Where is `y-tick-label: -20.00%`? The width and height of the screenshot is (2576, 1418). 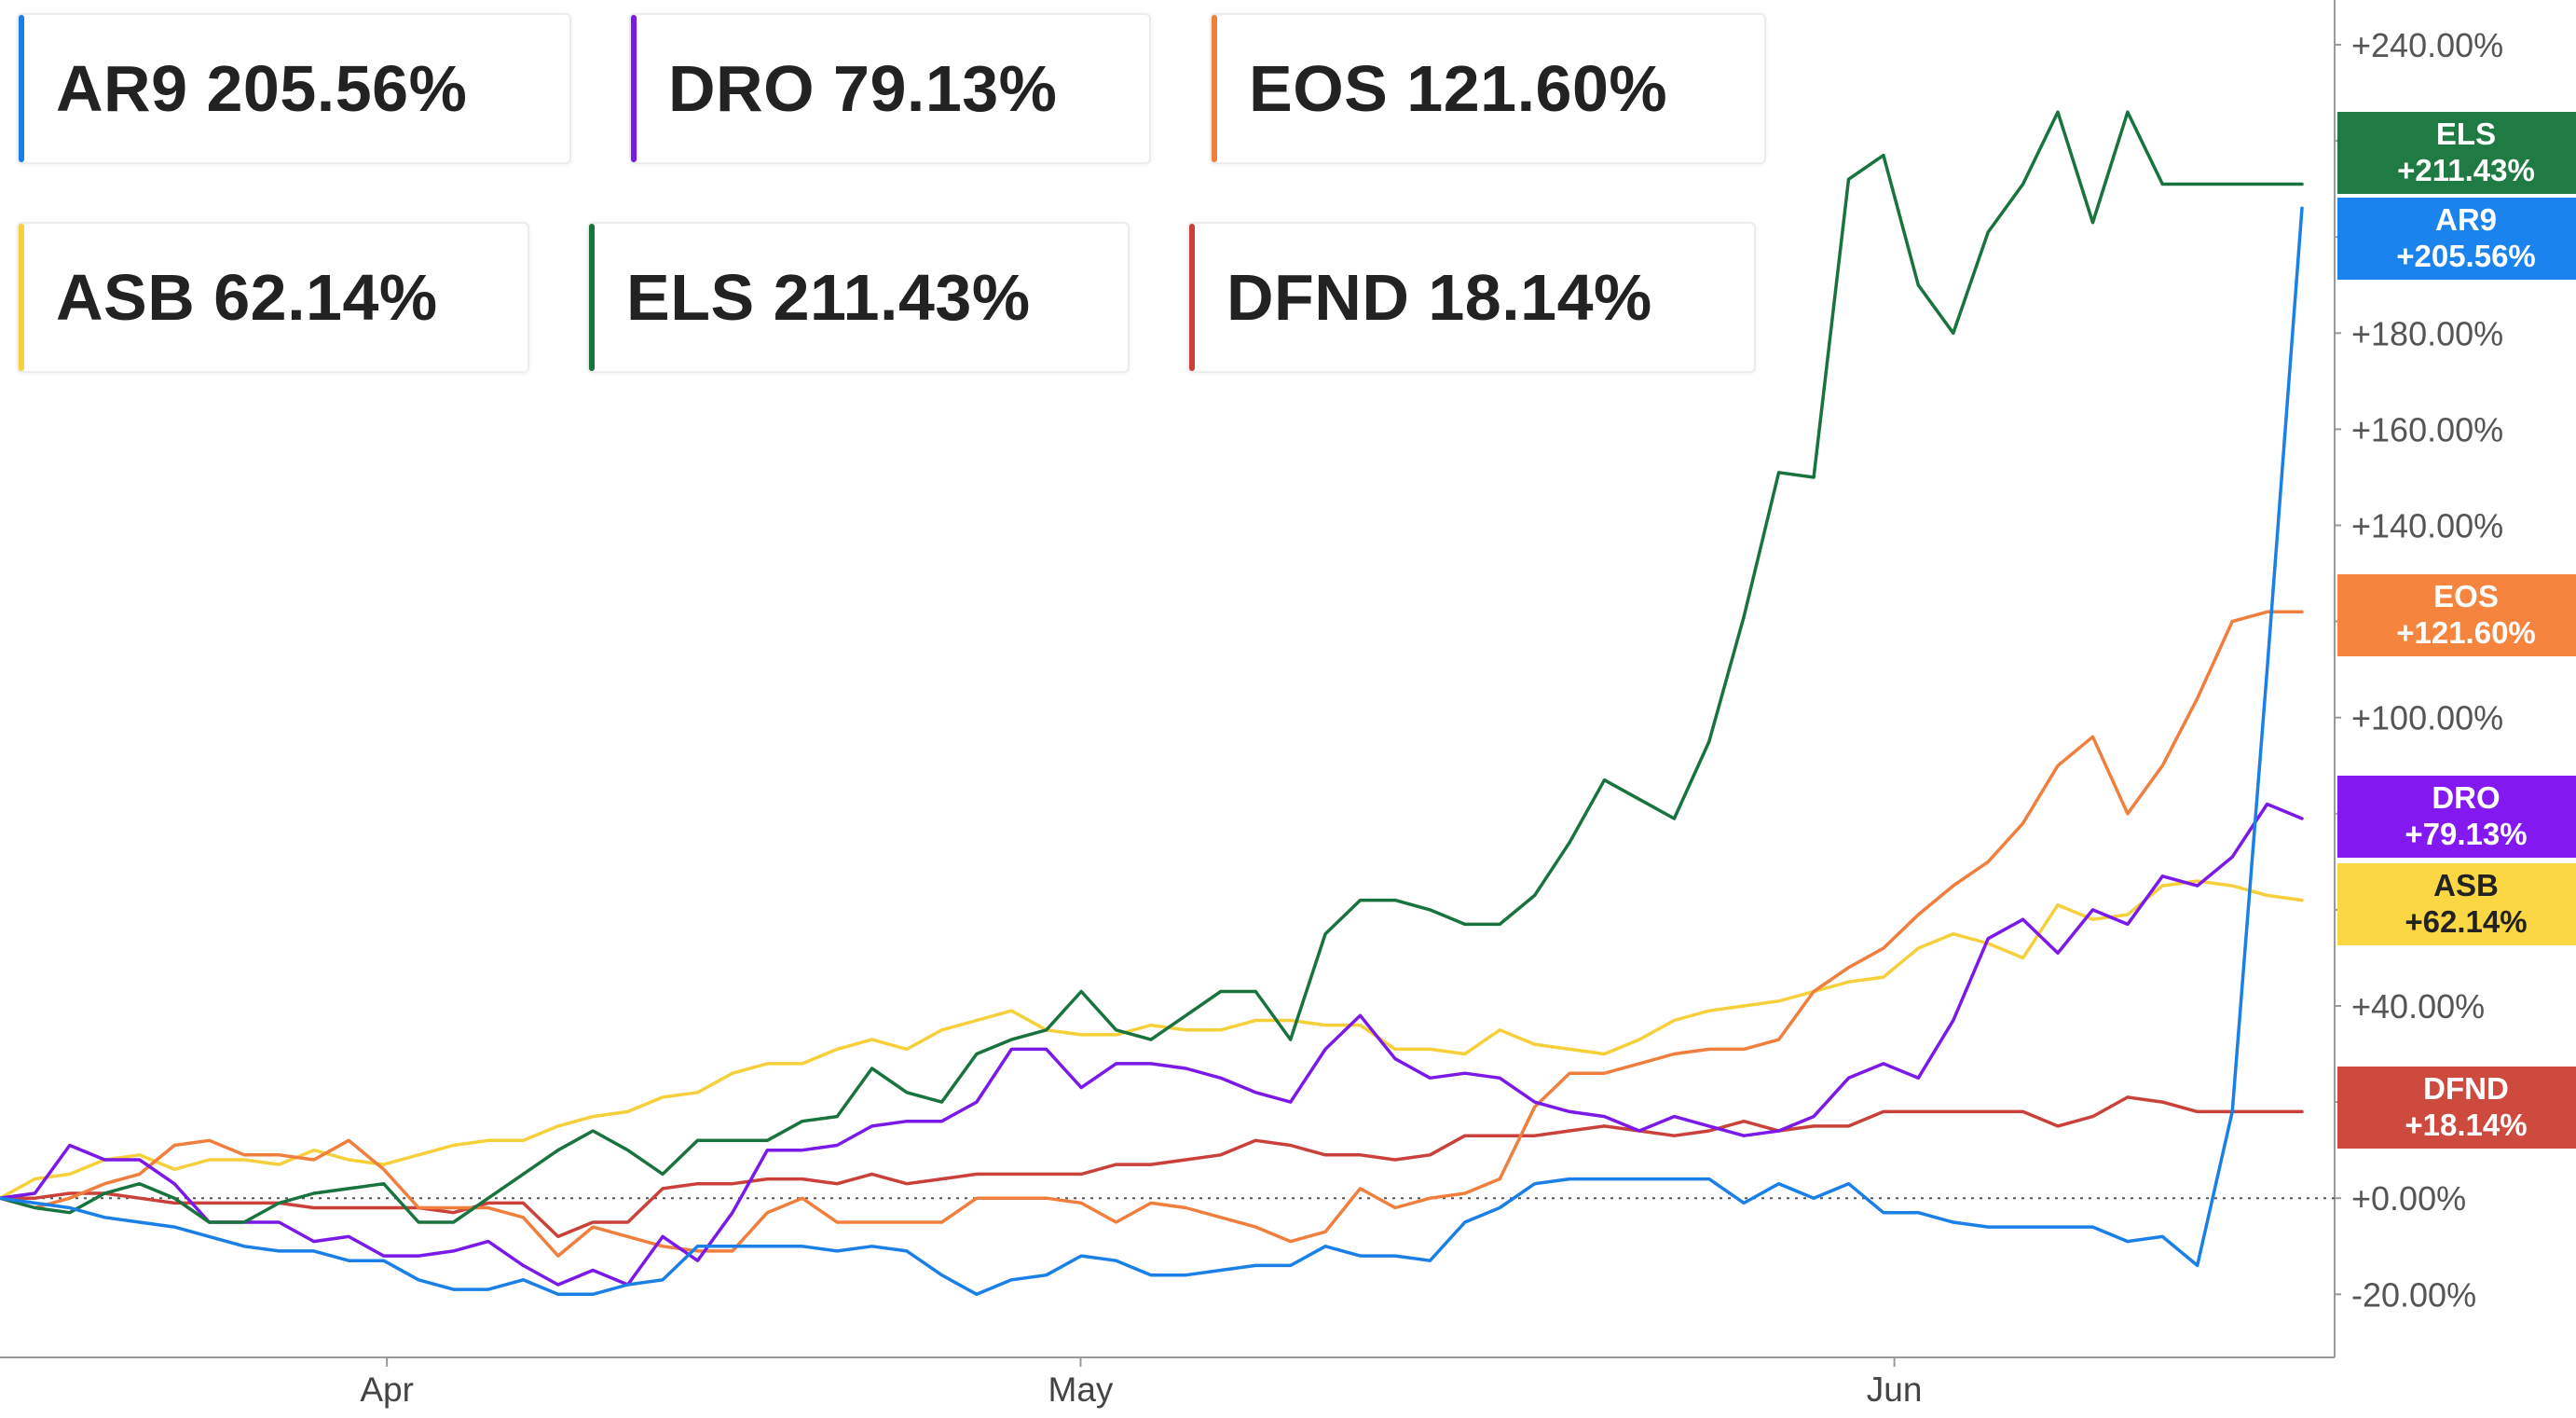
y-tick-label: -20.00% is located at coordinates (2413, 1294).